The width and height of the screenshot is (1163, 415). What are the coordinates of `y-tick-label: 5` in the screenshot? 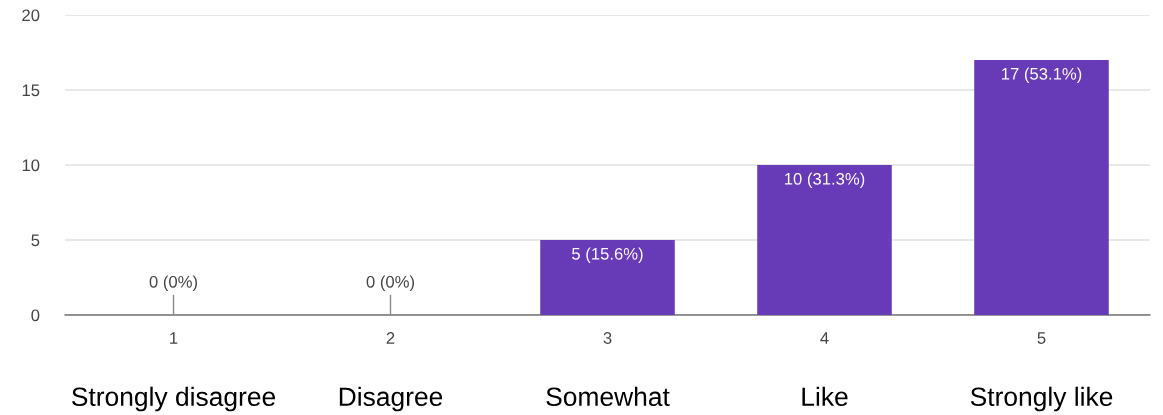 It's located at (35, 240).